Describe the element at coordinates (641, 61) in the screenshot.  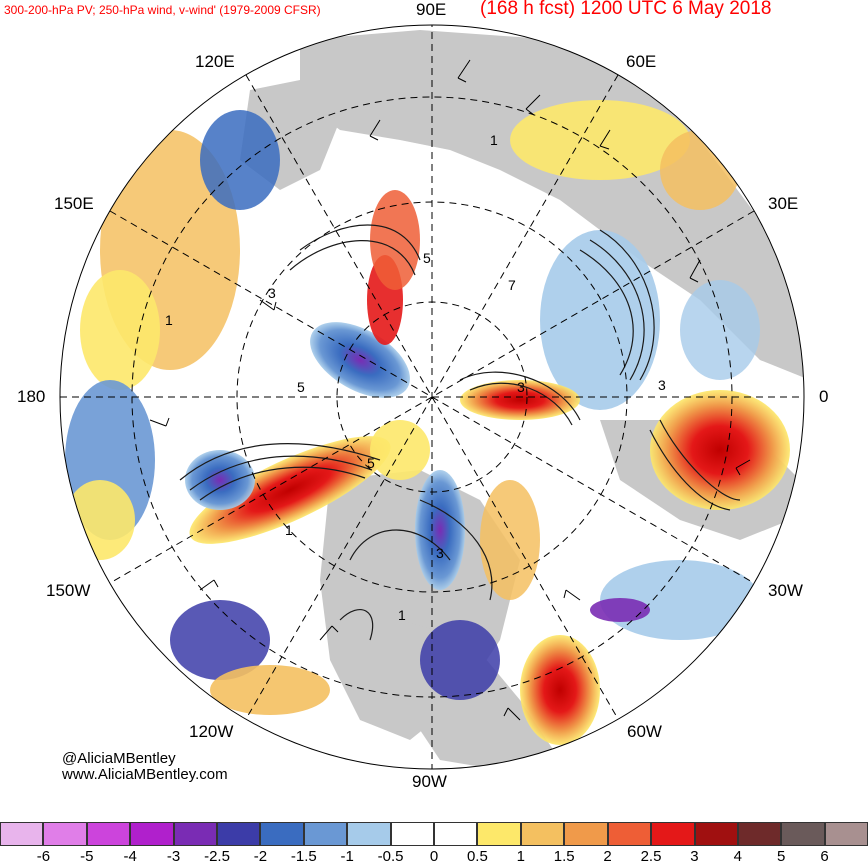
I see `lon-label-60e: 60E` at that location.